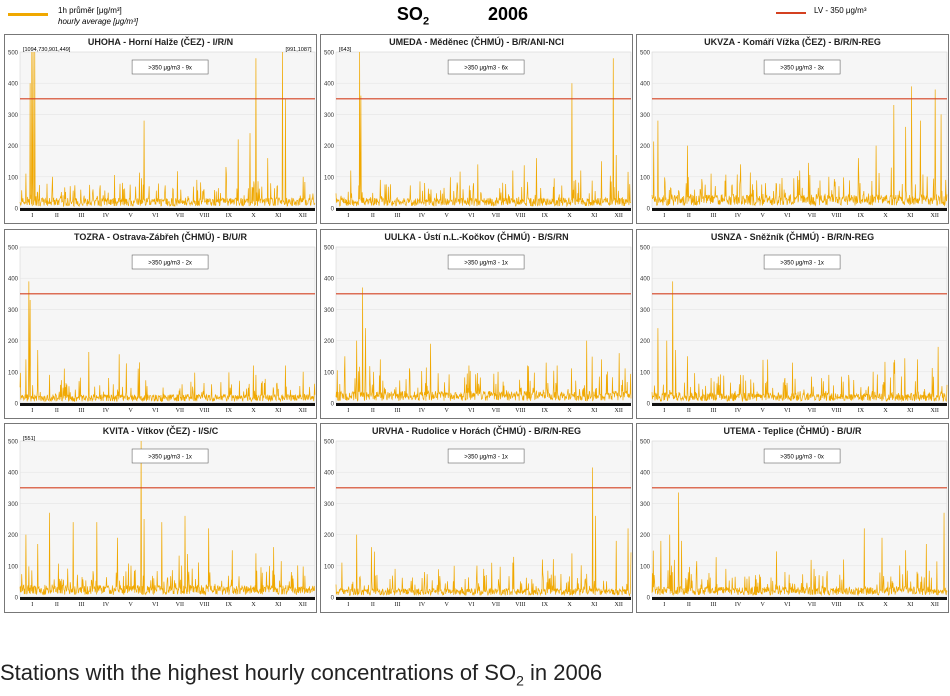 The image size is (950, 696). What do you see at coordinates (413, 14) in the screenshot?
I see `pollutant-title: SO2` at bounding box center [413, 14].